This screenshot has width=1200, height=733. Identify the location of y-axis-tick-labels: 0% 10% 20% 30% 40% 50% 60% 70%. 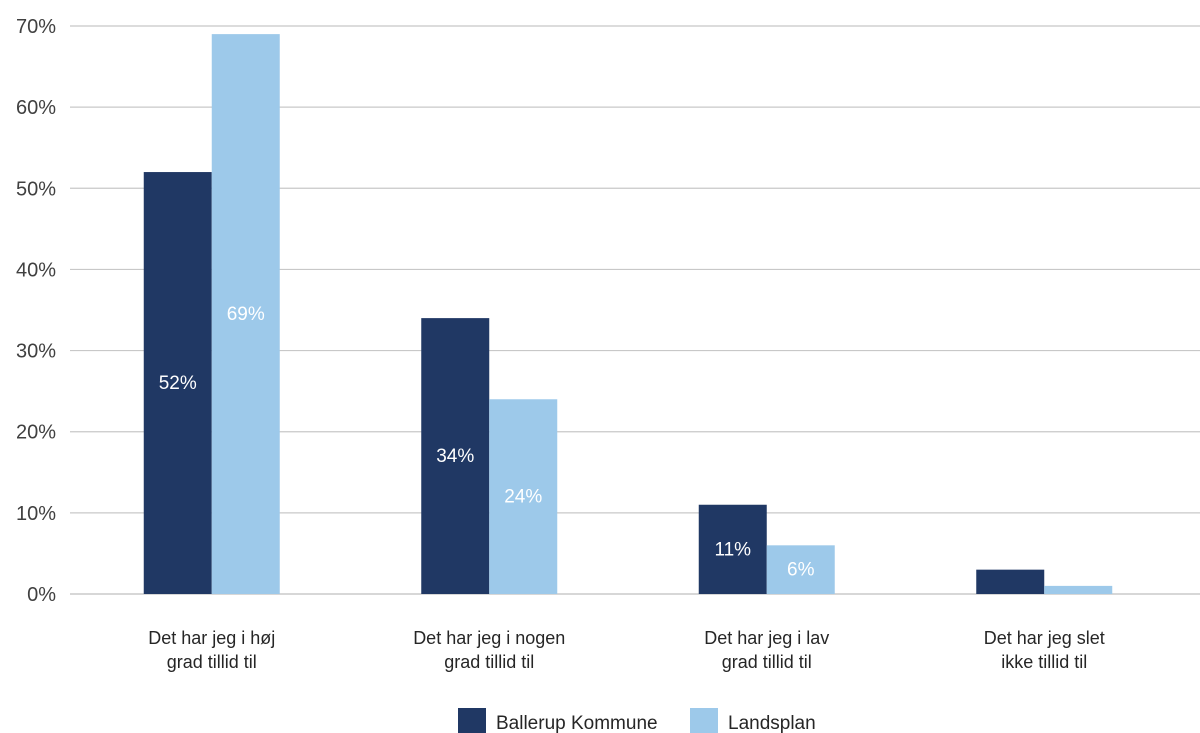
(36, 311).